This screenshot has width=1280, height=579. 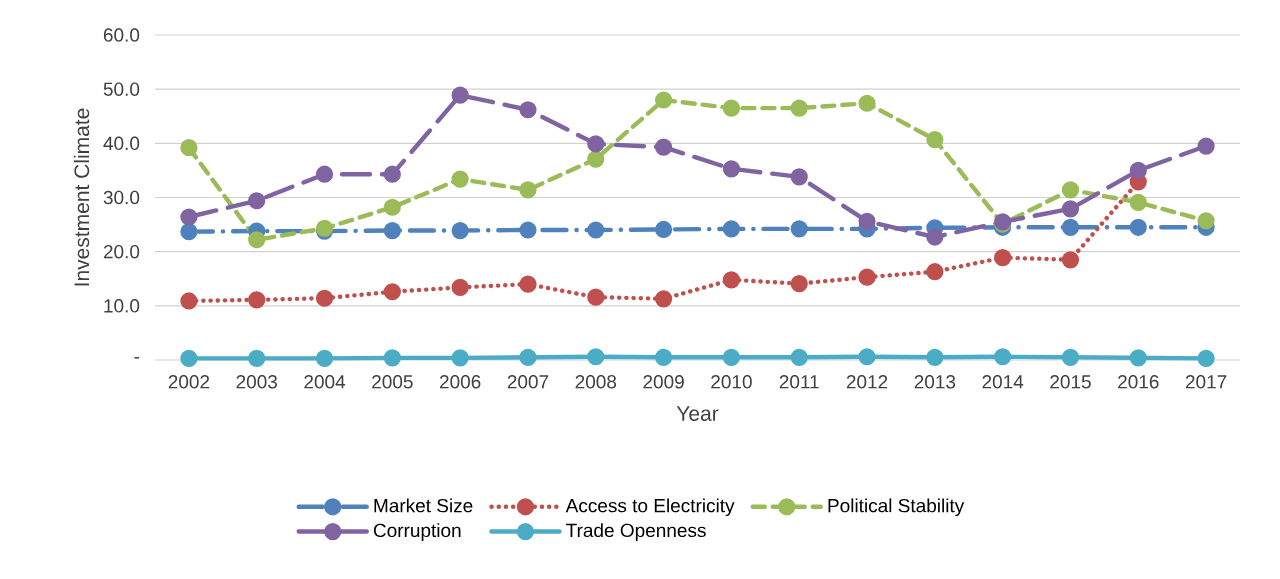 What do you see at coordinates (650, 507) in the screenshot?
I see `legend-label: Access to Electricity` at bounding box center [650, 507].